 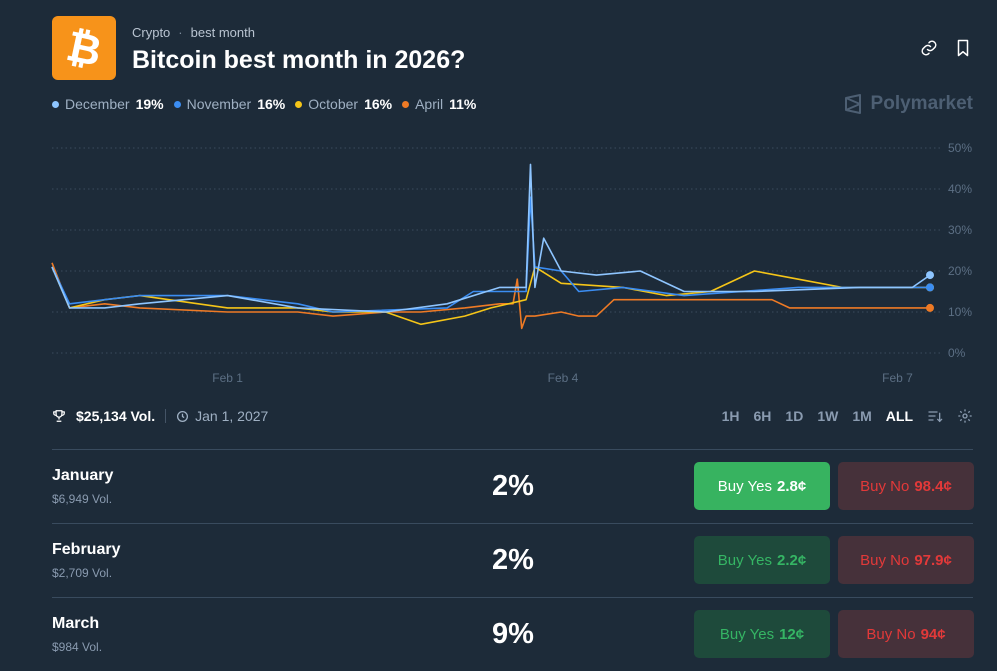 I want to click on legend-item-april: April 11%, so click(x=439, y=104).